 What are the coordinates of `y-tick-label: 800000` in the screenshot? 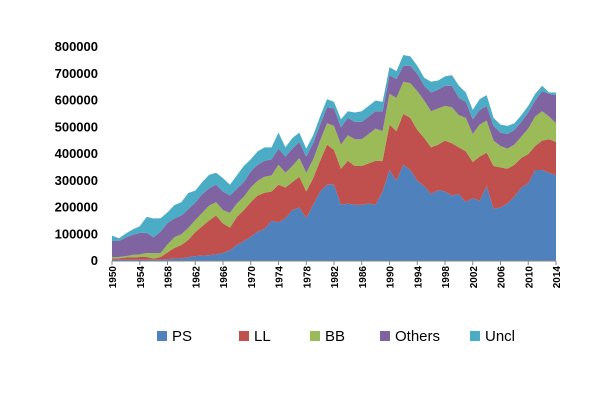 It's located at (76, 46).